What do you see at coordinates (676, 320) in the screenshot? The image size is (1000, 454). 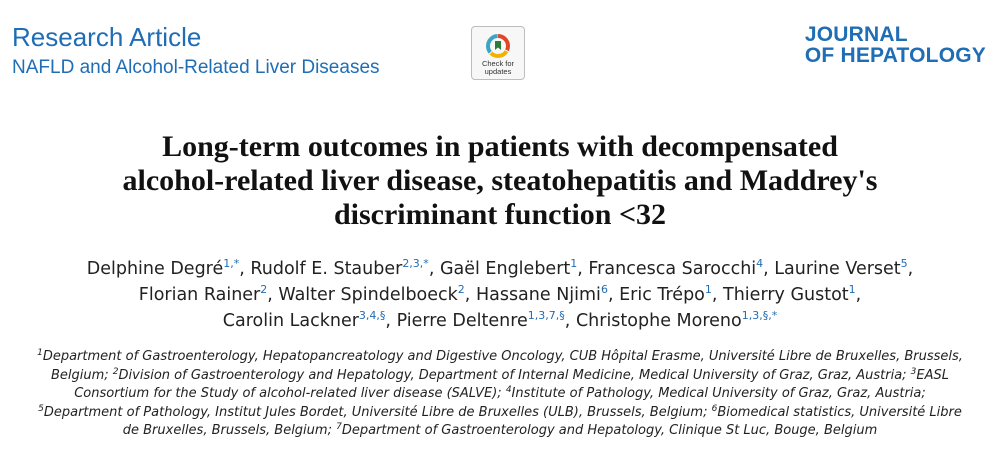 I see `author: Christophe Moreno1,3,§,*` at bounding box center [676, 320].